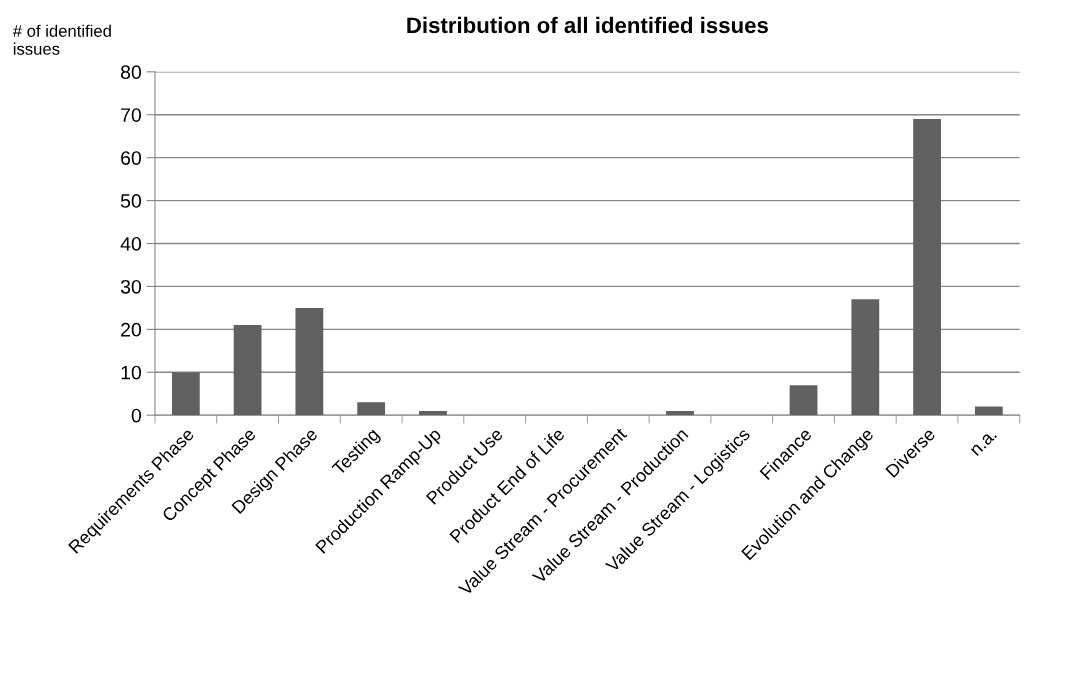 The width and height of the screenshot is (1065, 684). I want to click on y-axis-title: # of identified issues, so click(61, 39).